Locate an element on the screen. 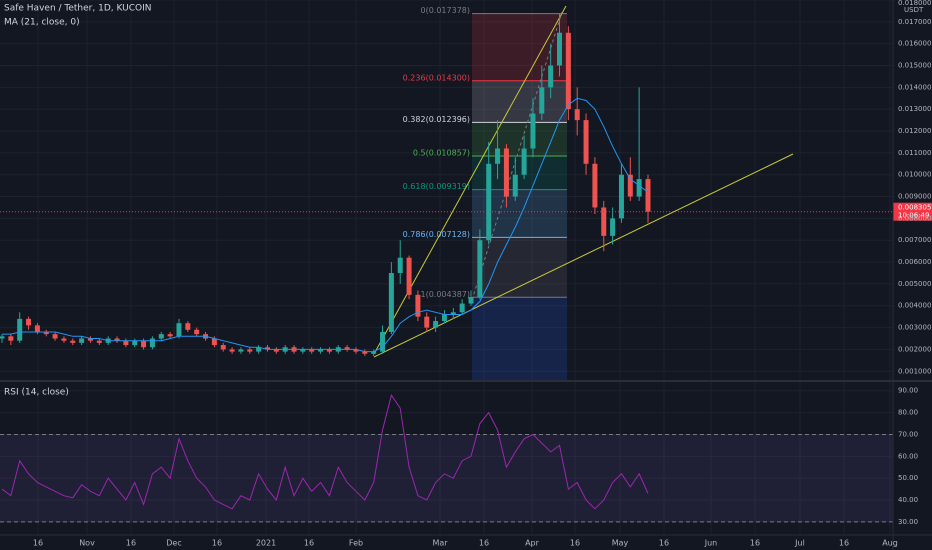 The height and width of the screenshot is (550, 932). symbol-title: Safe Haven / Tether, 1D, KUCOIN is located at coordinates (77, 9).